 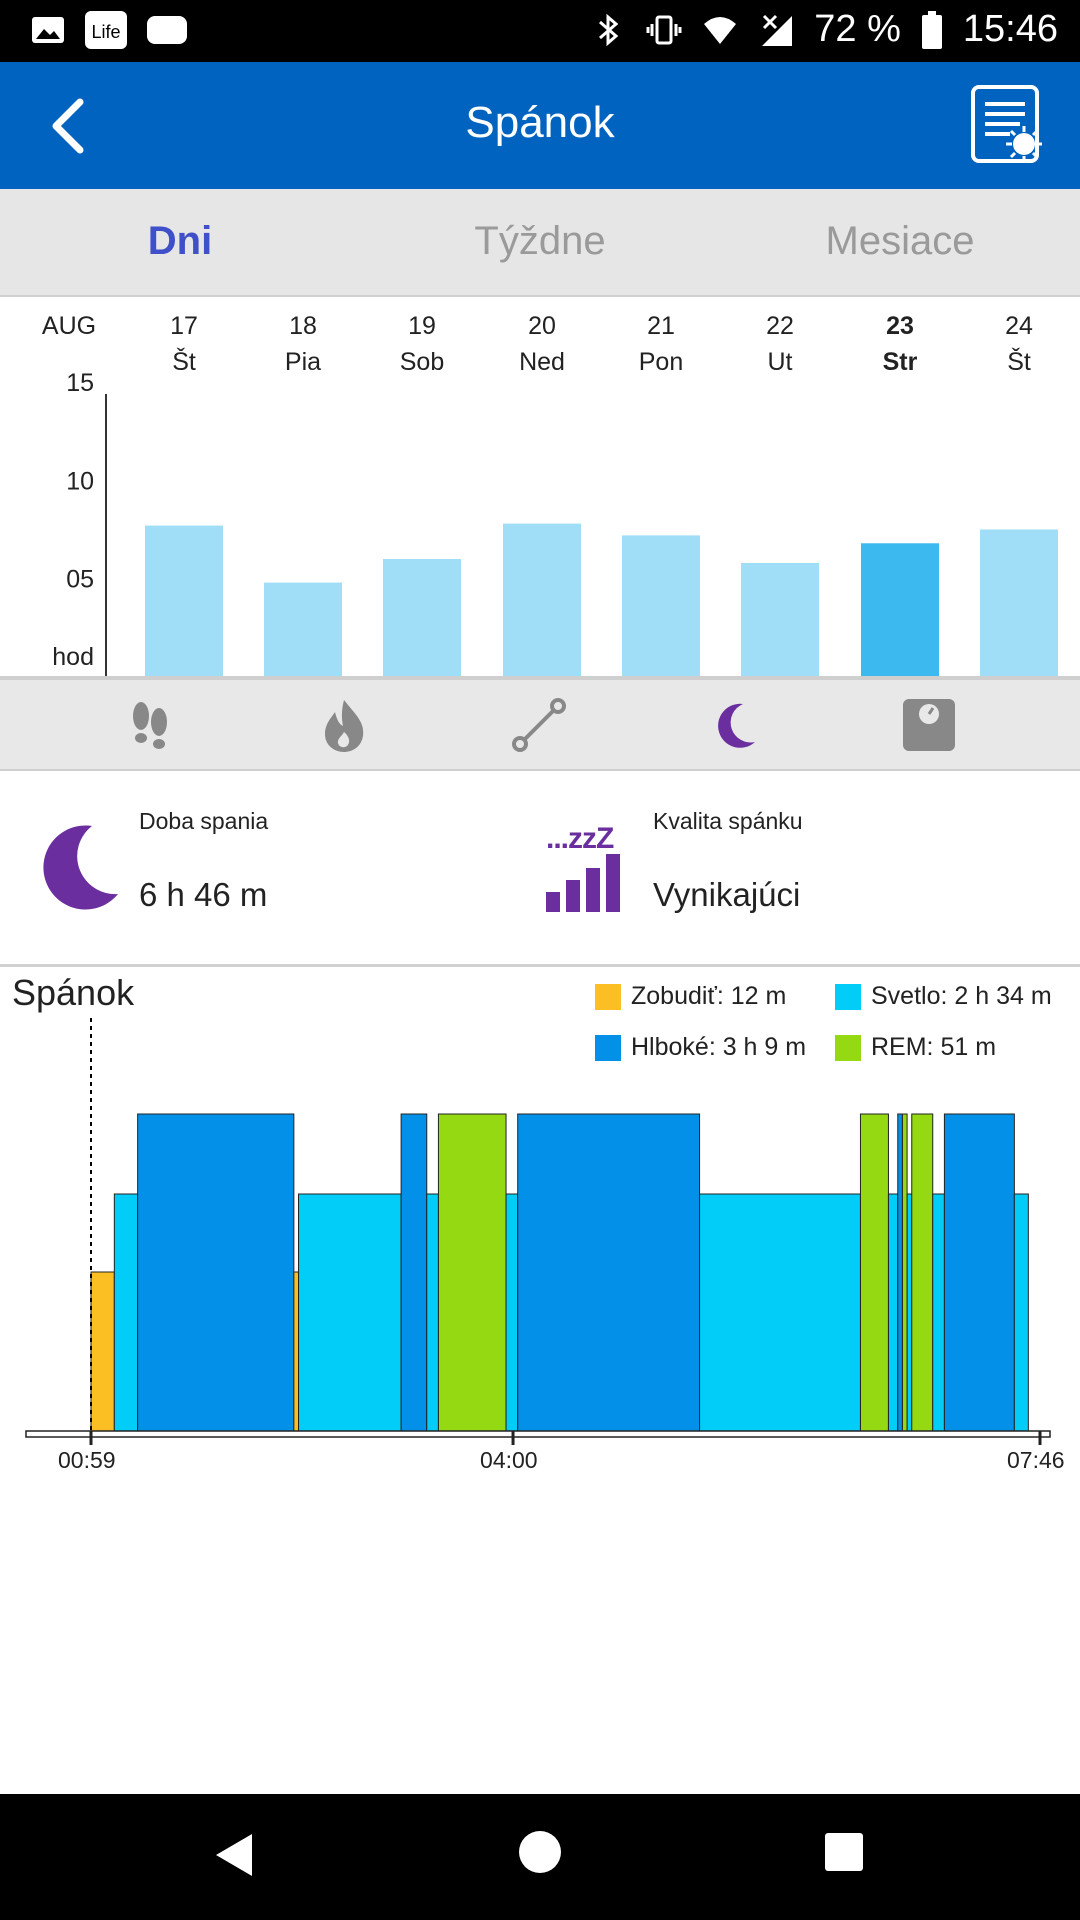 What do you see at coordinates (727, 894) in the screenshot?
I see `sleep-quality-value: Vynikajúci` at bounding box center [727, 894].